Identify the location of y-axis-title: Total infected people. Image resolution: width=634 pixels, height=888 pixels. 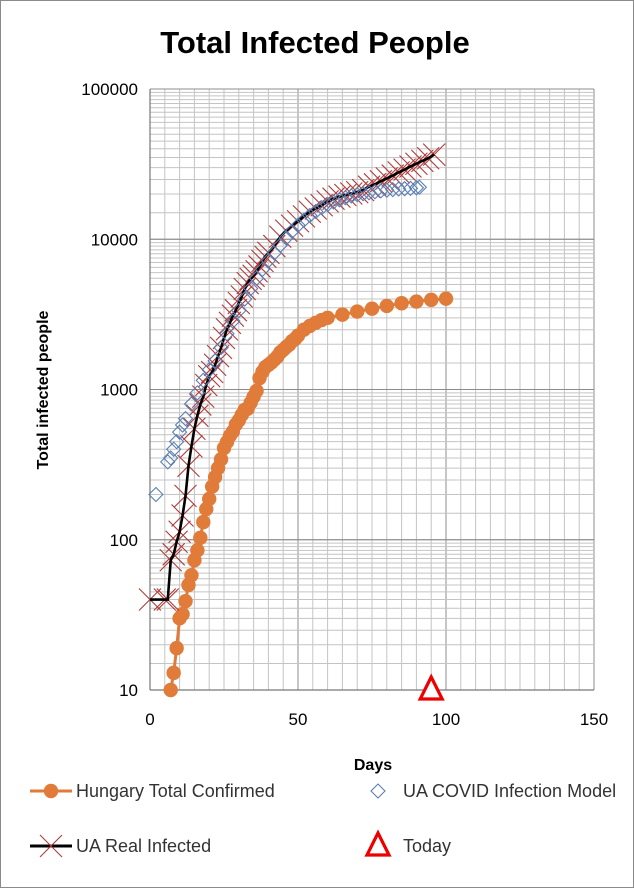
(43, 389).